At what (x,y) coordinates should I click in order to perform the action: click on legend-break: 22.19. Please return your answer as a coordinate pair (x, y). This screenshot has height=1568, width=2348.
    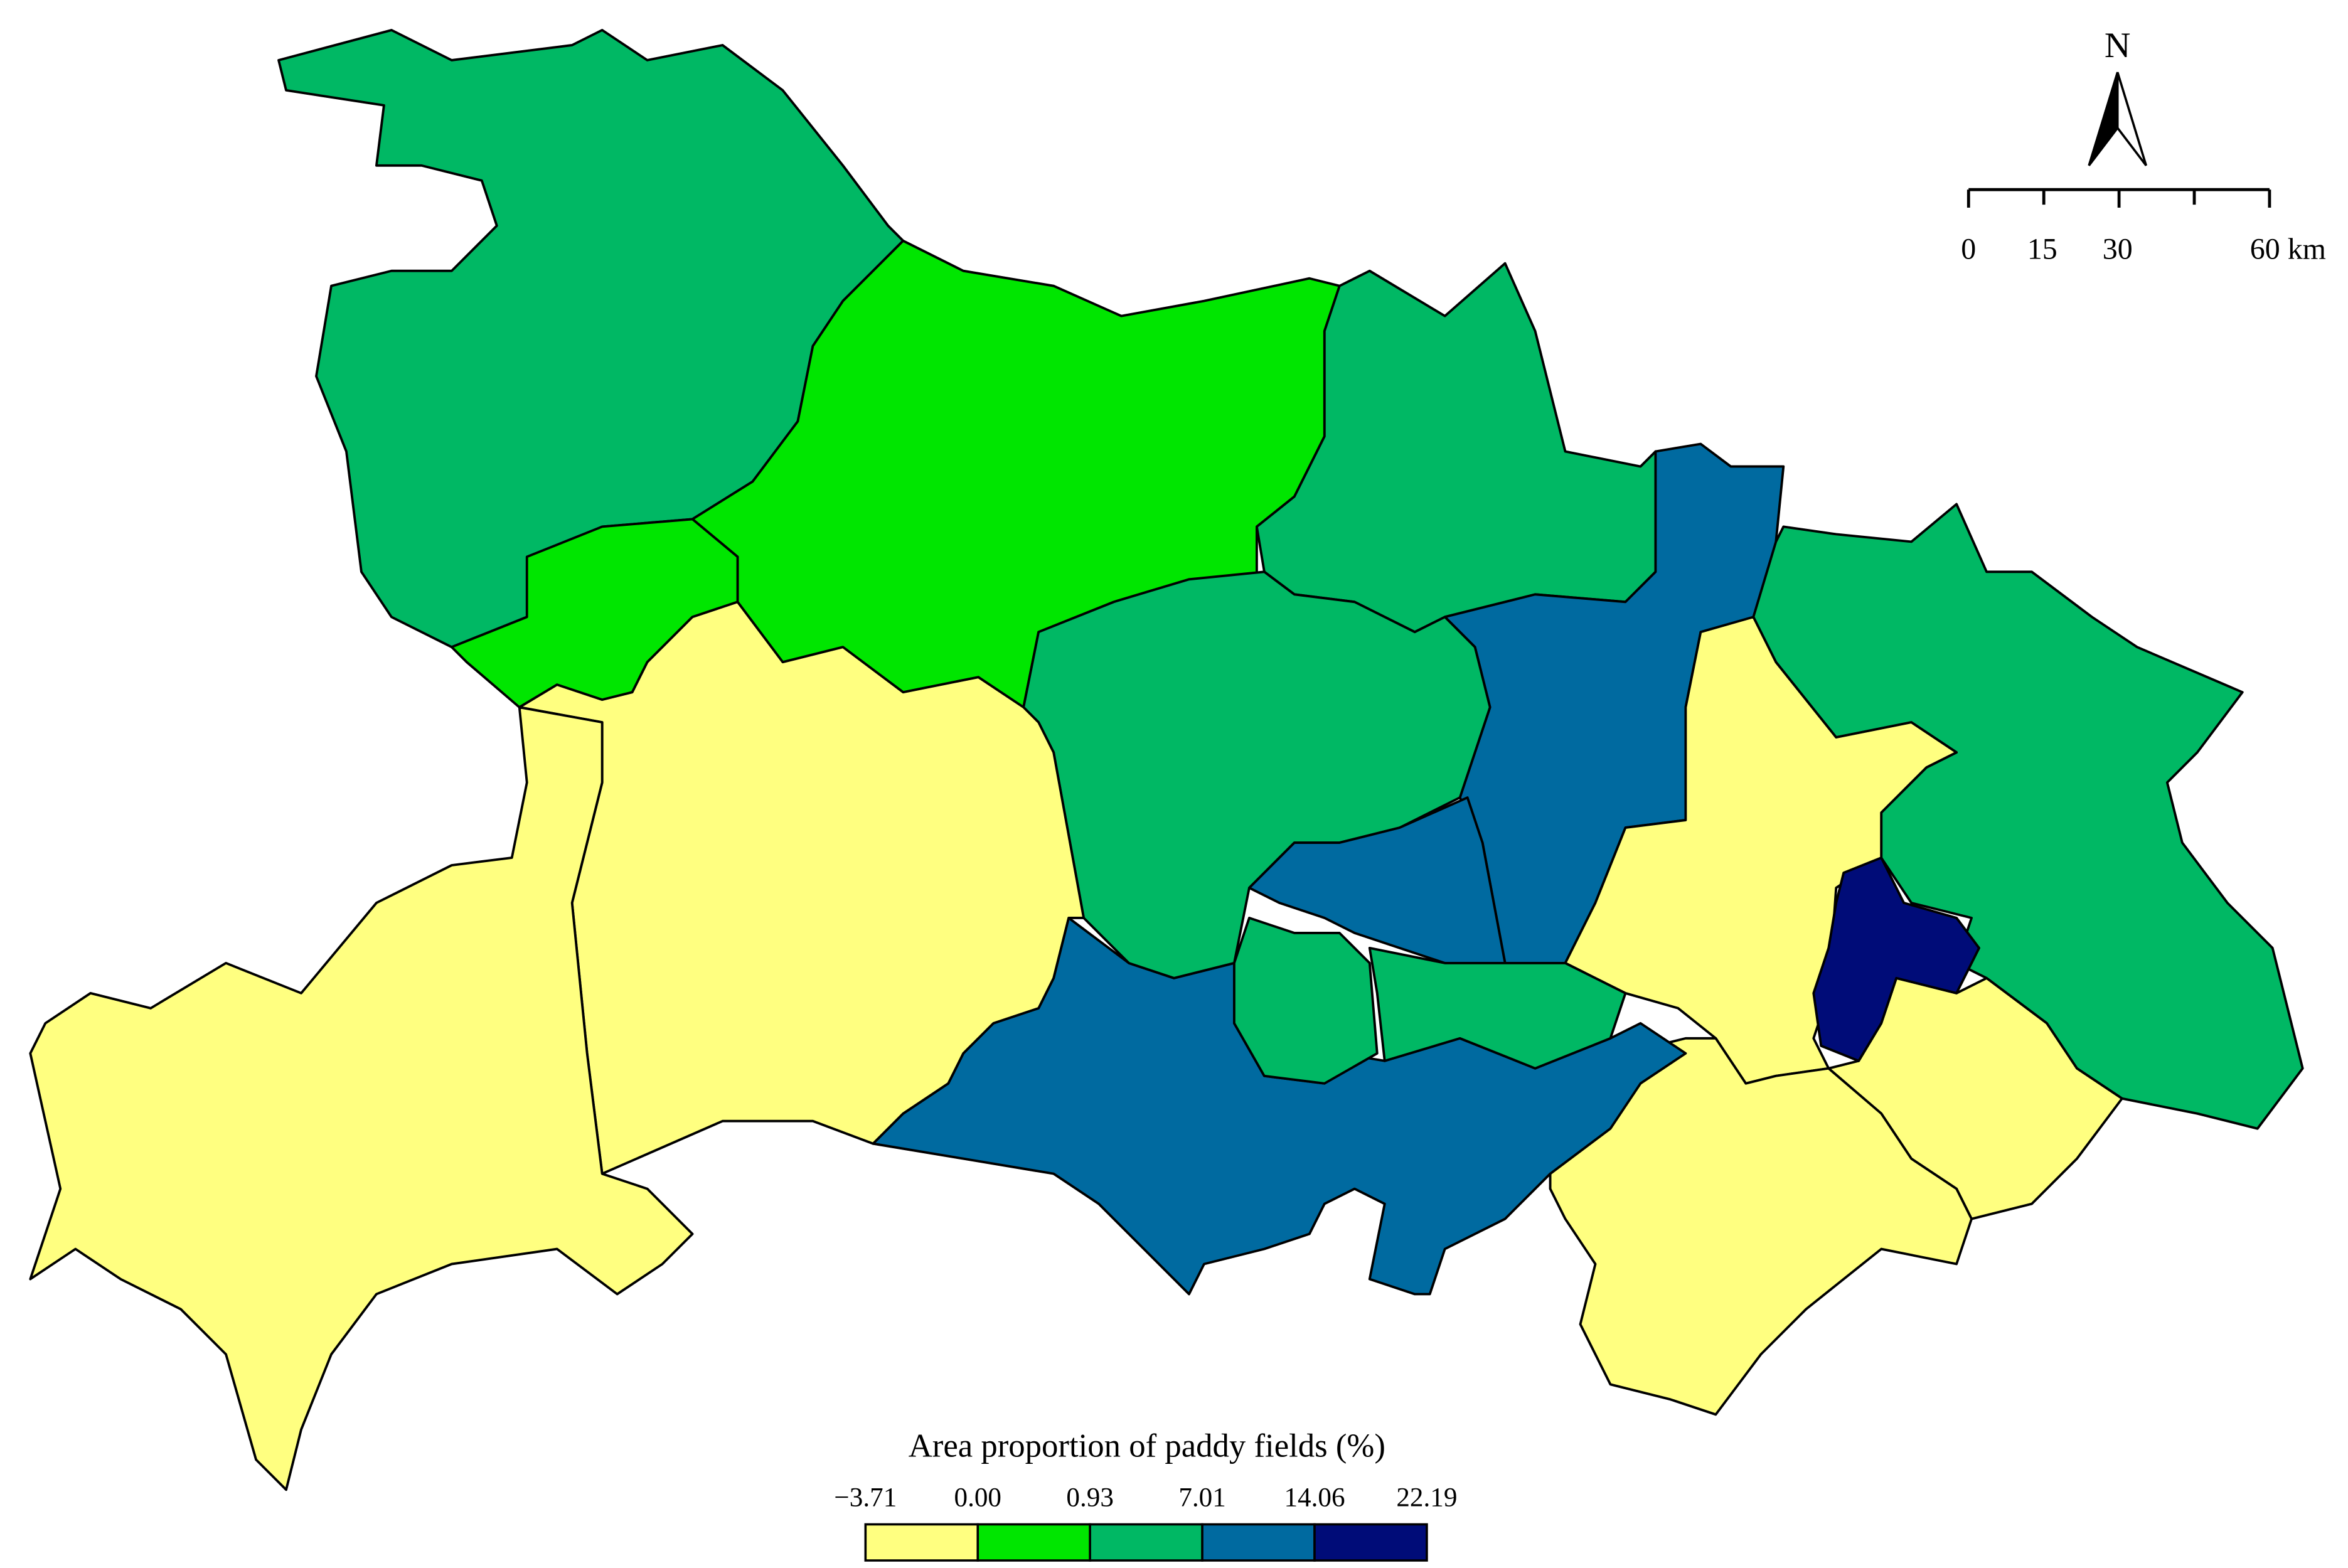
    Looking at the image, I should click on (1426, 1498).